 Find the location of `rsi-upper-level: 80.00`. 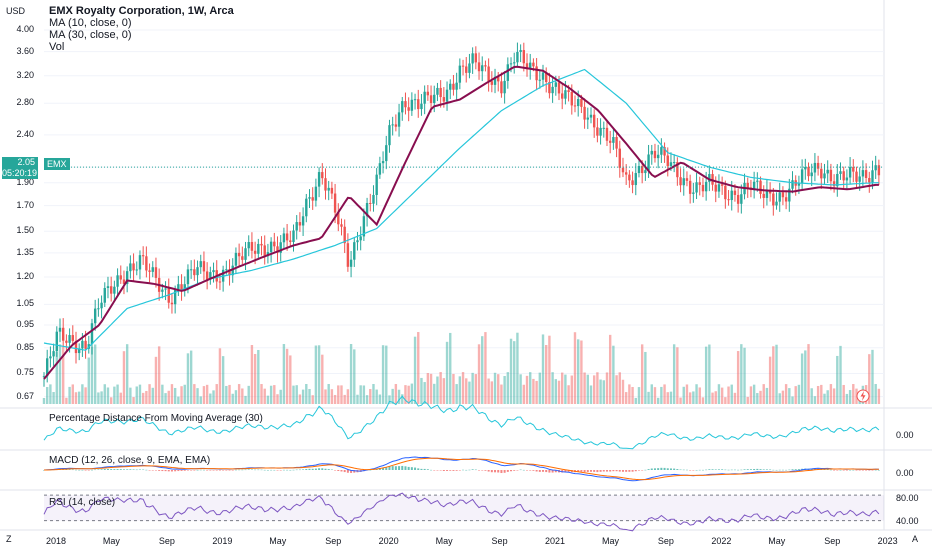

rsi-upper-level: 80.00 is located at coordinates (907, 498).